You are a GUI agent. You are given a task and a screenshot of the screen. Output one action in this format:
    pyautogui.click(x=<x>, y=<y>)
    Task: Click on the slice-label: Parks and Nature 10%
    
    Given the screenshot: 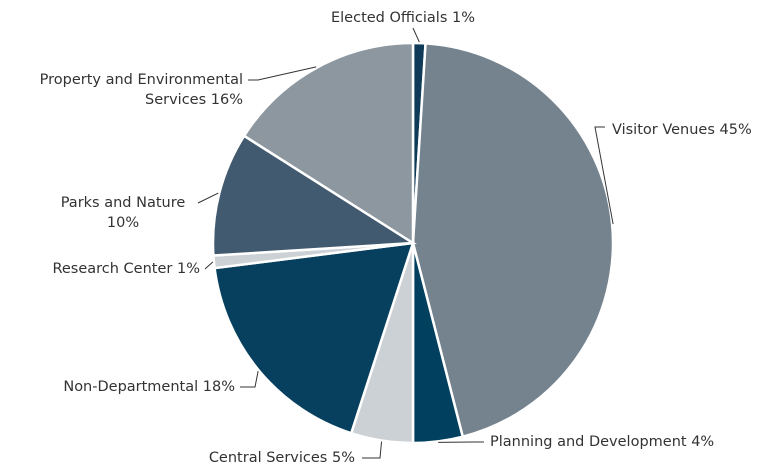 What is the action you would take?
    pyautogui.click(x=123, y=213)
    